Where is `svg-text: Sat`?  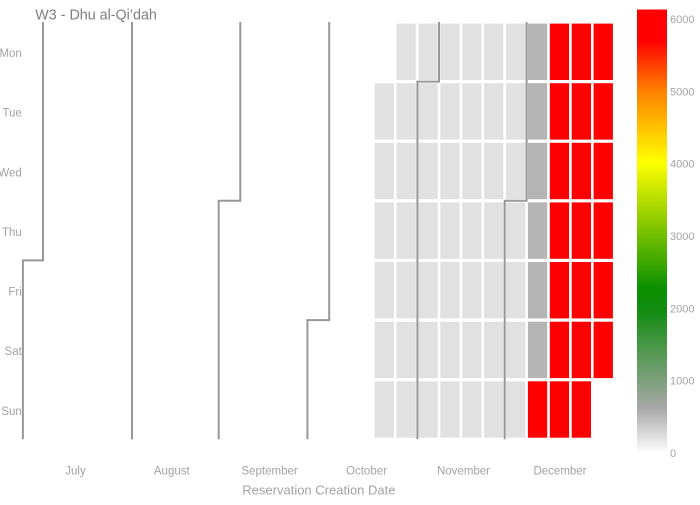
svg-text: Sat is located at coordinates (14, 352).